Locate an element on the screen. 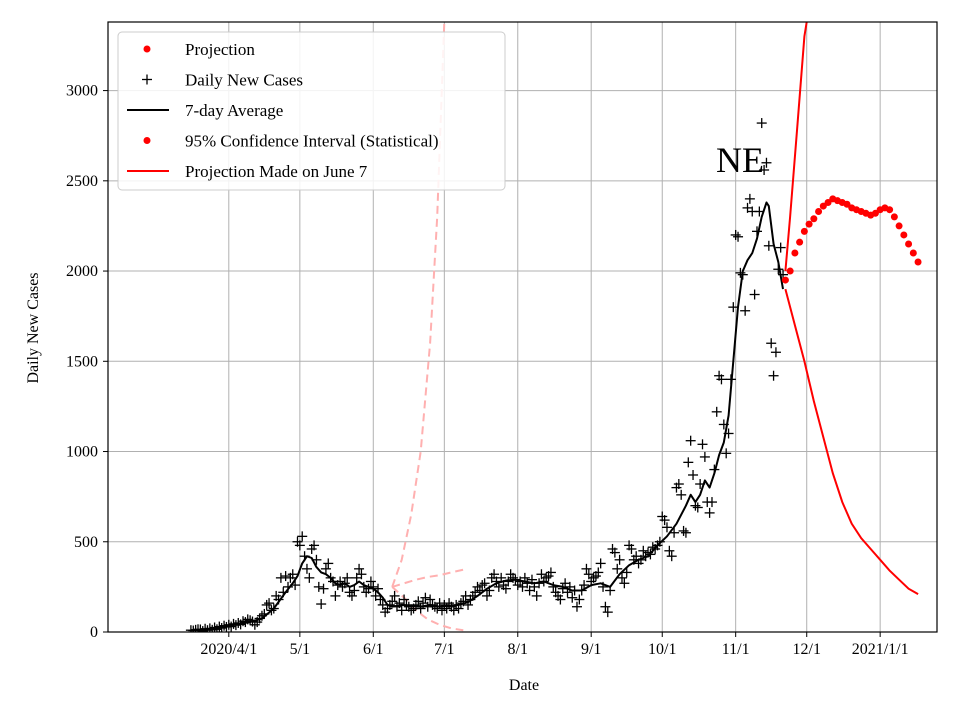  x-tick-label: 5/1 is located at coordinates (300, 649).